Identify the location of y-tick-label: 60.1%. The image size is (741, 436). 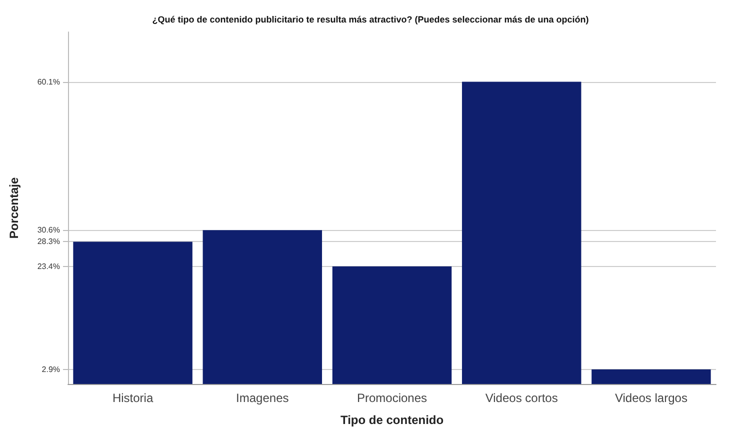
(48, 81).